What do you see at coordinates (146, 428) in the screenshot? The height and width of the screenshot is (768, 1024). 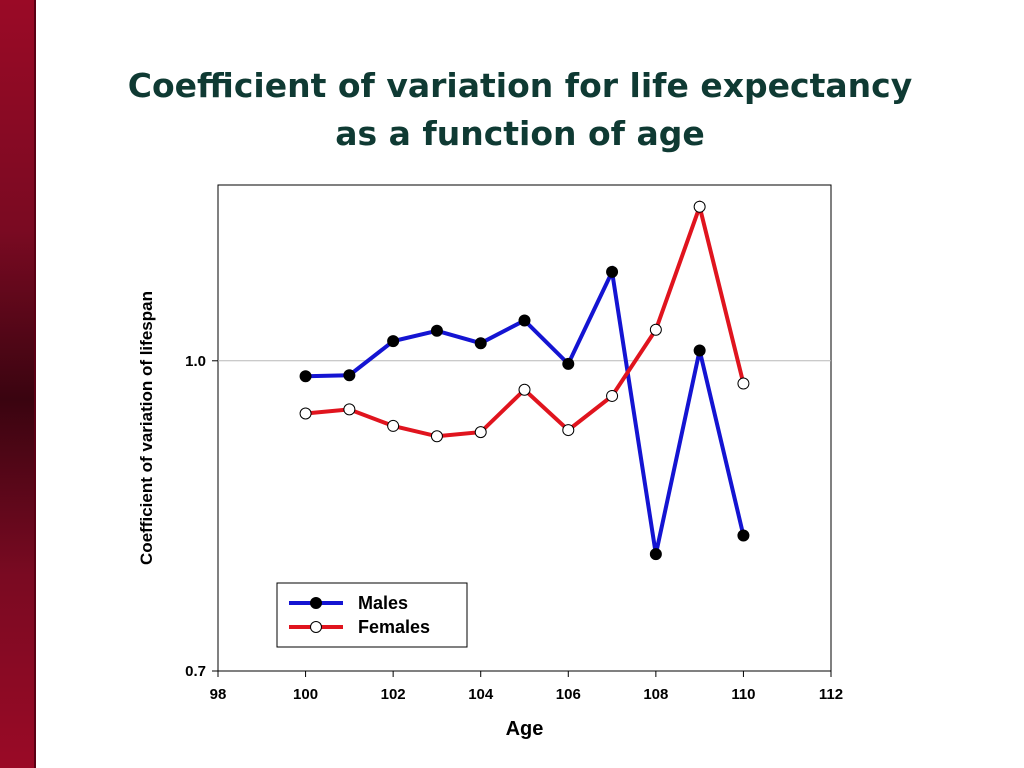 I see `y-axis-title: Coefficient of variation of lifespan` at bounding box center [146, 428].